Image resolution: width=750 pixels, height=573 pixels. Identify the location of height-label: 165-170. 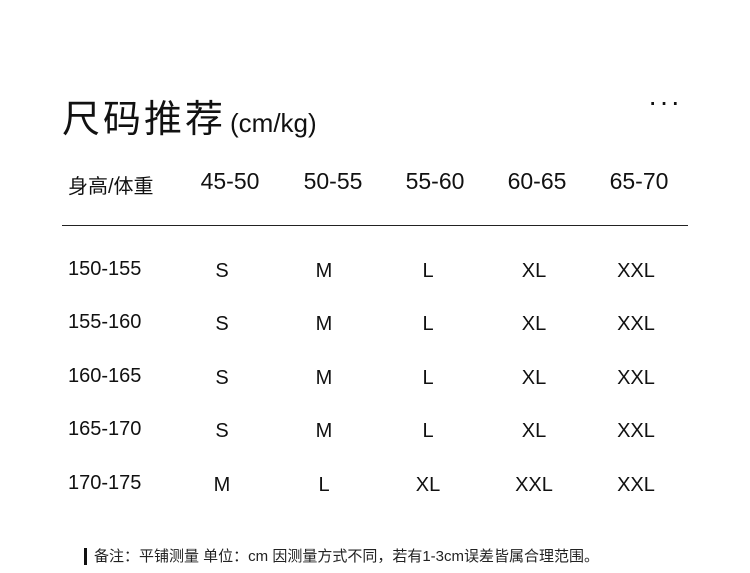
(105, 429).